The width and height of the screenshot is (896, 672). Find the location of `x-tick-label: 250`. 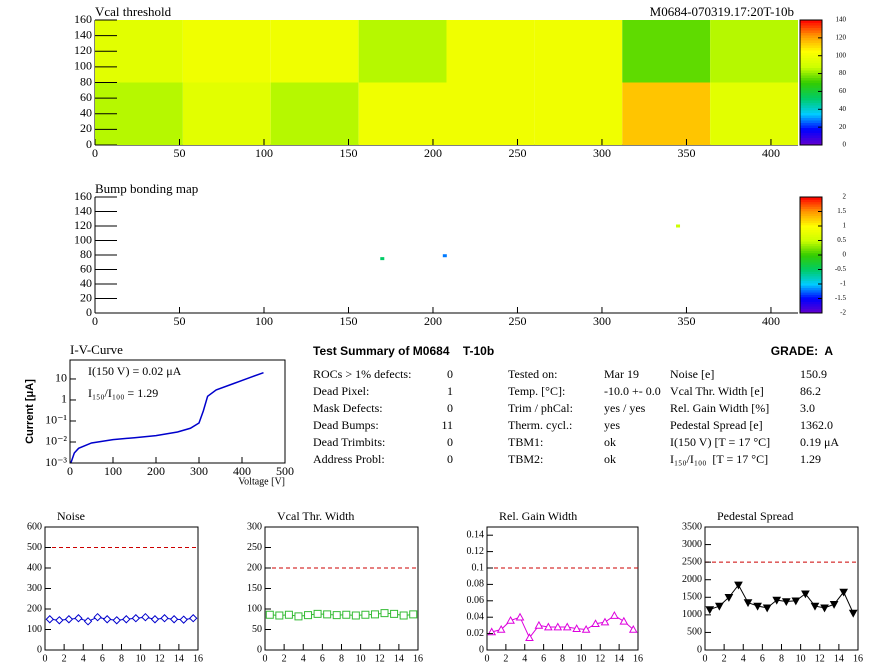

x-tick-label: 250 is located at coordinates (517, 321).